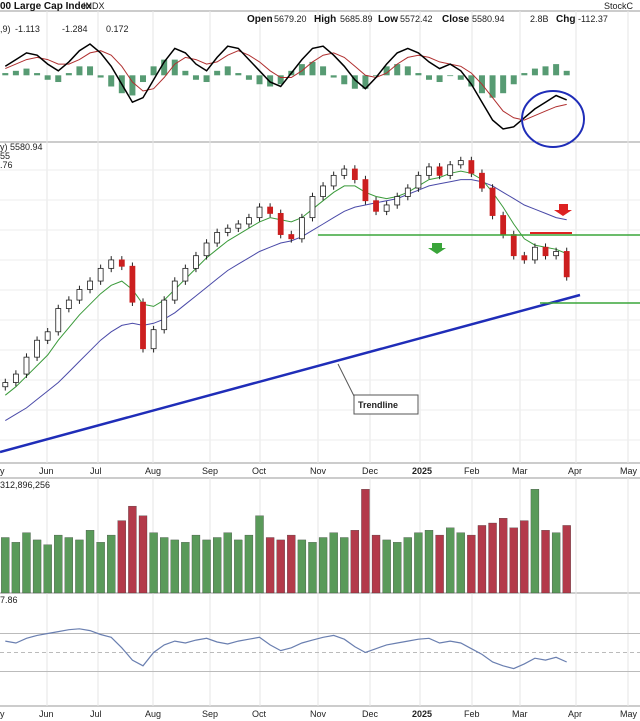 This screenshot has width=640, height=721. I want to click on x-tick-label-11-0: Apr, so click(575, 471).